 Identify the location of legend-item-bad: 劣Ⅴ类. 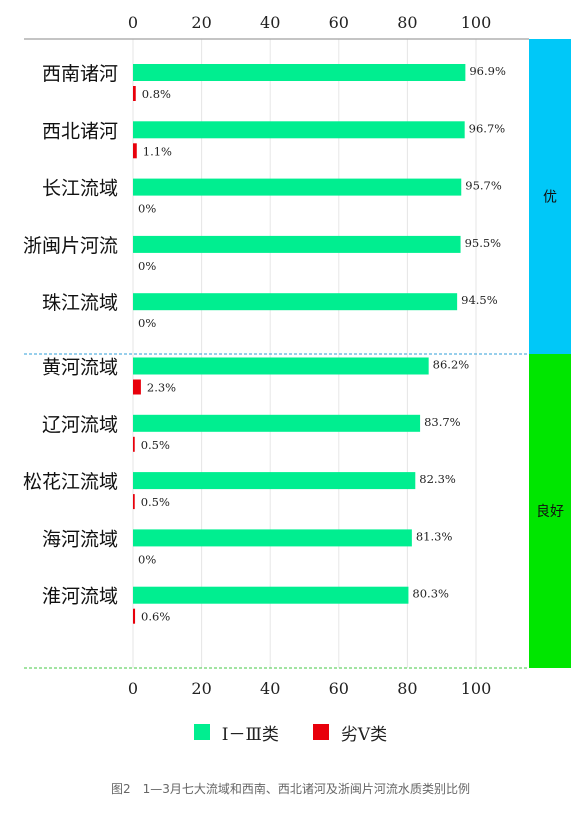
(350, 732).